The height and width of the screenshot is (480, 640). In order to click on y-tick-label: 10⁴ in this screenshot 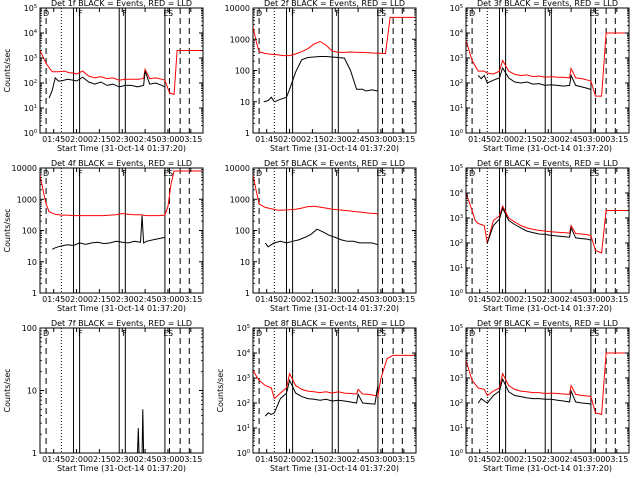, I will do `click(30, 33)`.